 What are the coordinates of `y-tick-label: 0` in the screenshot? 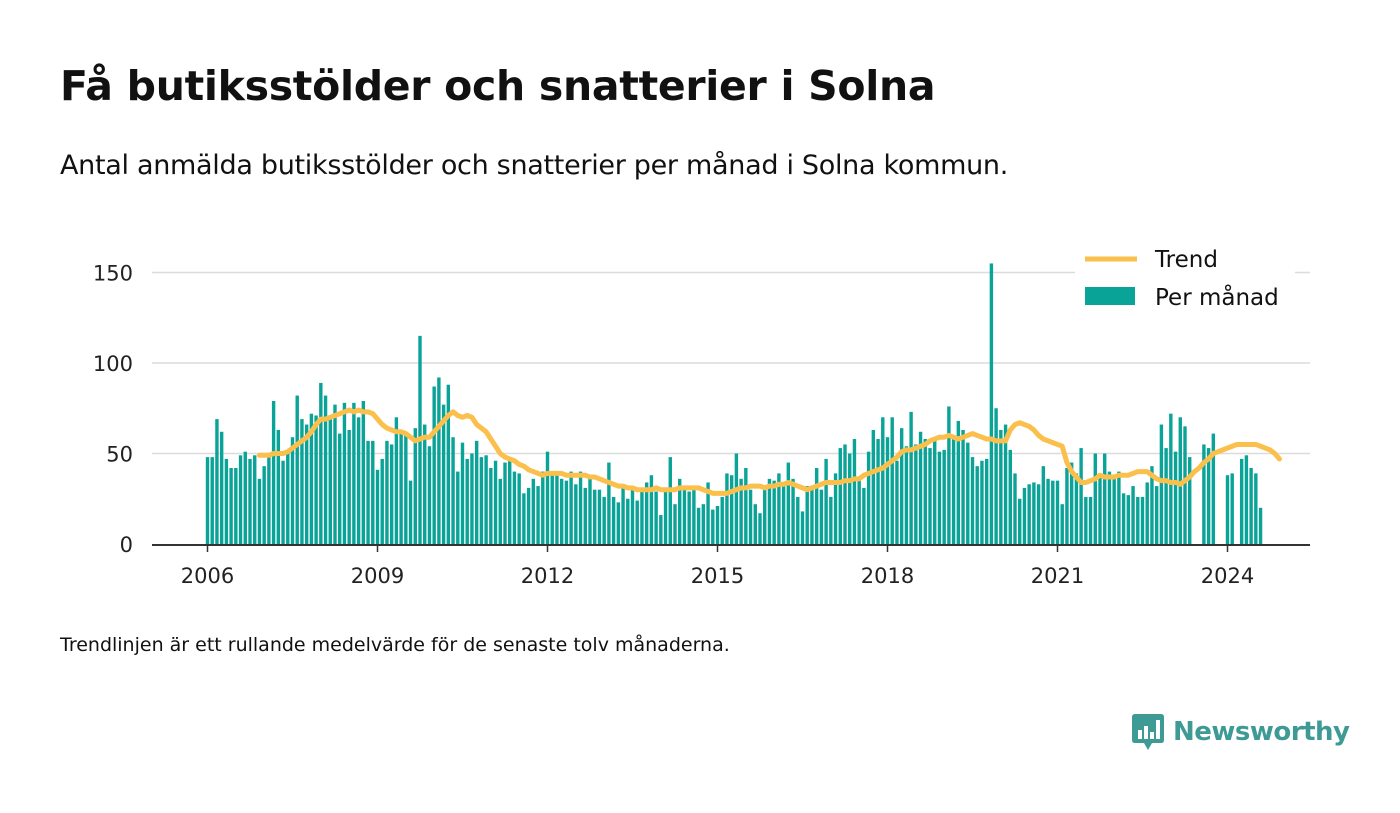 It's located at (126, 545).